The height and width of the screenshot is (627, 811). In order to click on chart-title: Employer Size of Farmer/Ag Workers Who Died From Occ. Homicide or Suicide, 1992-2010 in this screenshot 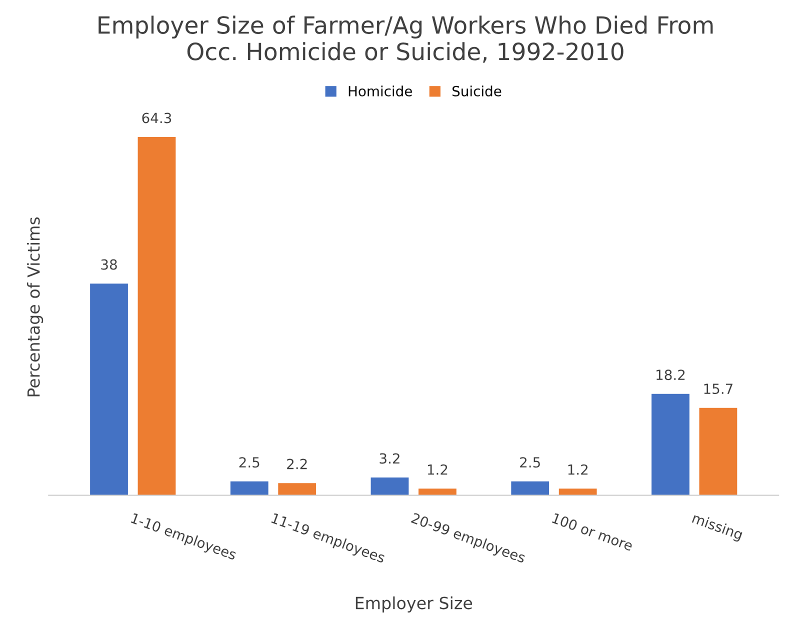, I will do `click(405, 39)`.